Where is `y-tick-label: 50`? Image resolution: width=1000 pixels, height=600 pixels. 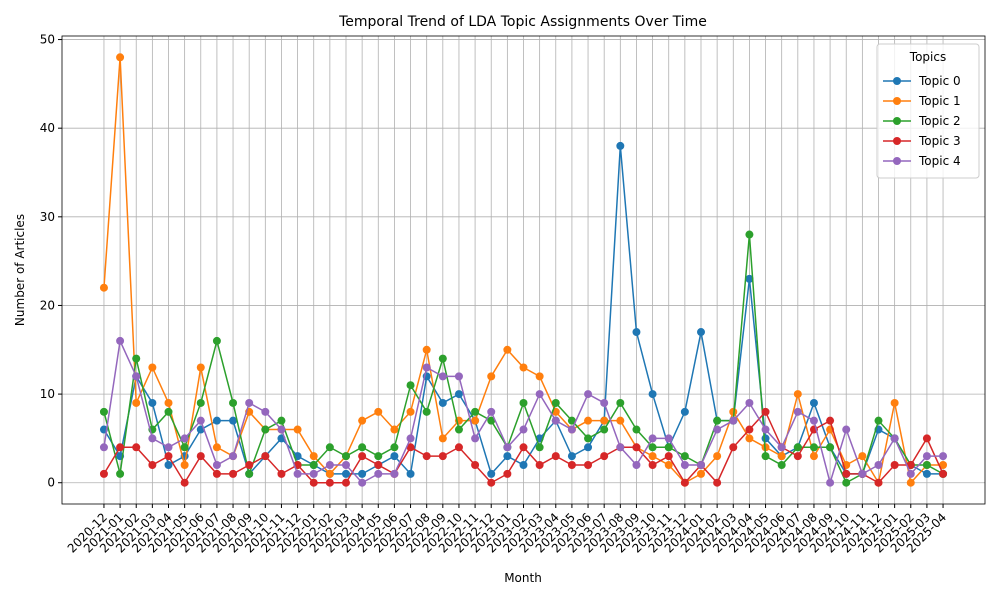 y-tick-label: 50 is located at coordinates (47, 40).